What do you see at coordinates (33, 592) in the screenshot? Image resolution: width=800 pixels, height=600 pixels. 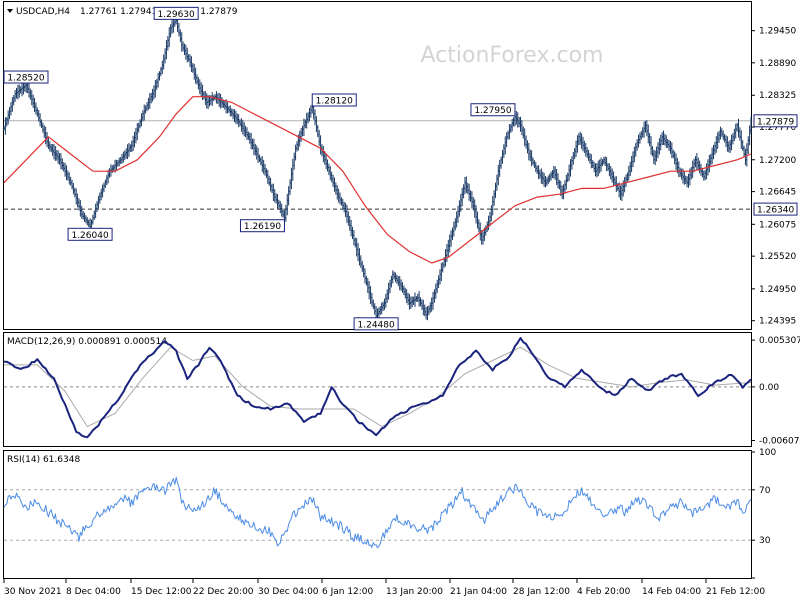 I see `x-tick-label-0: 30 Nov 2021` at bounding box center [33, 592].